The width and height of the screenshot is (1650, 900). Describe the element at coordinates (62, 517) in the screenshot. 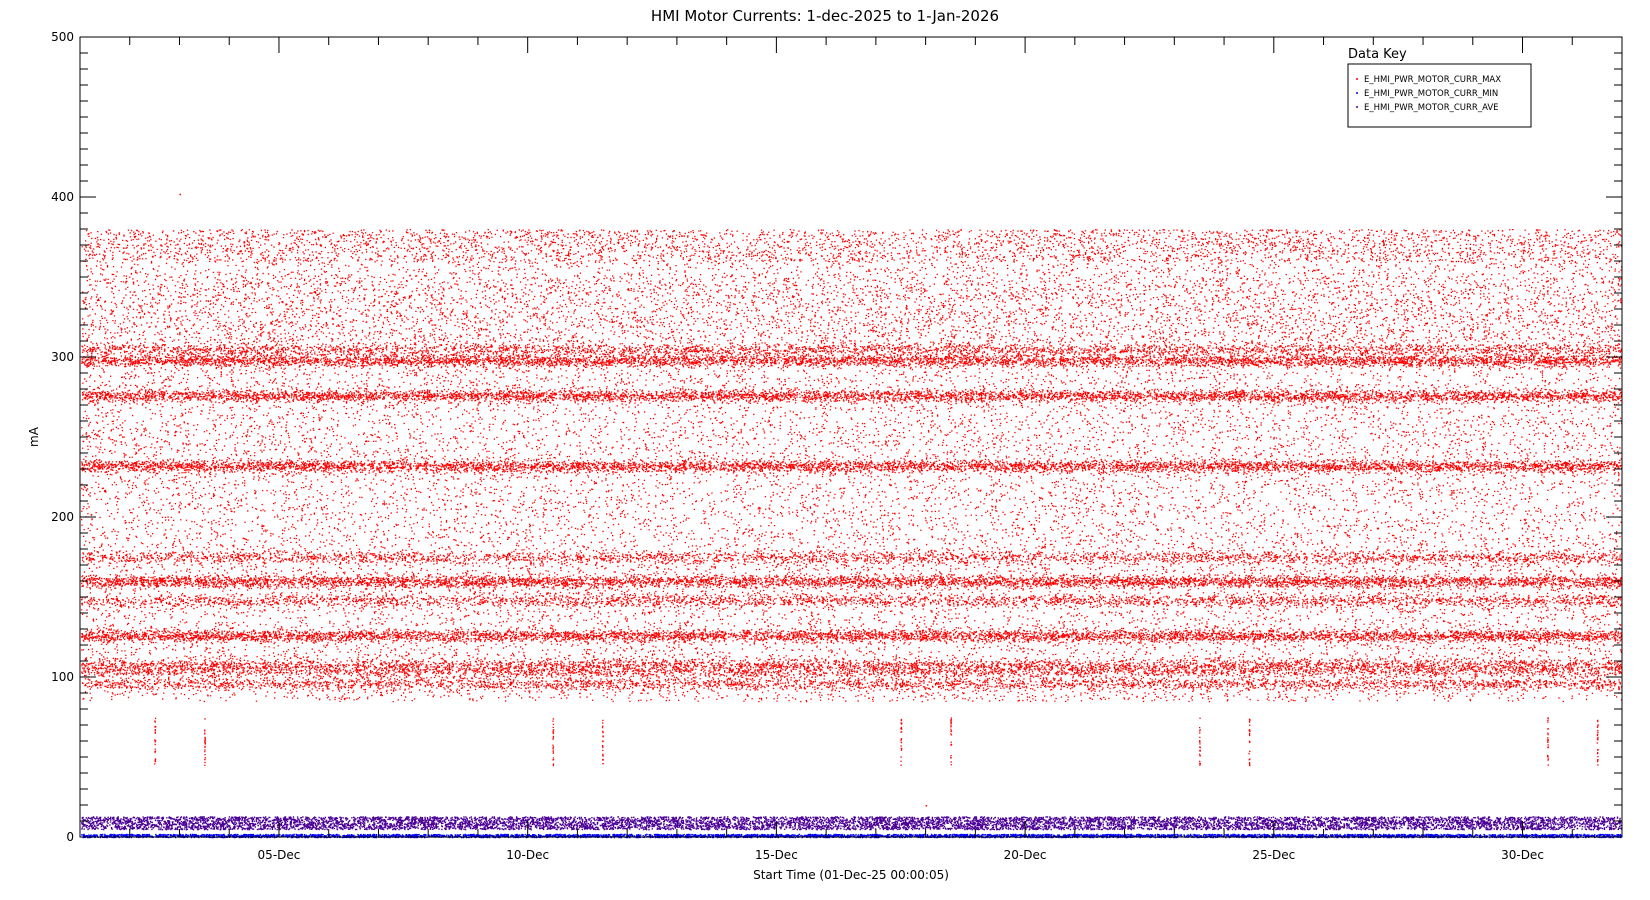

I see `y-tick-label: 200` at that location.